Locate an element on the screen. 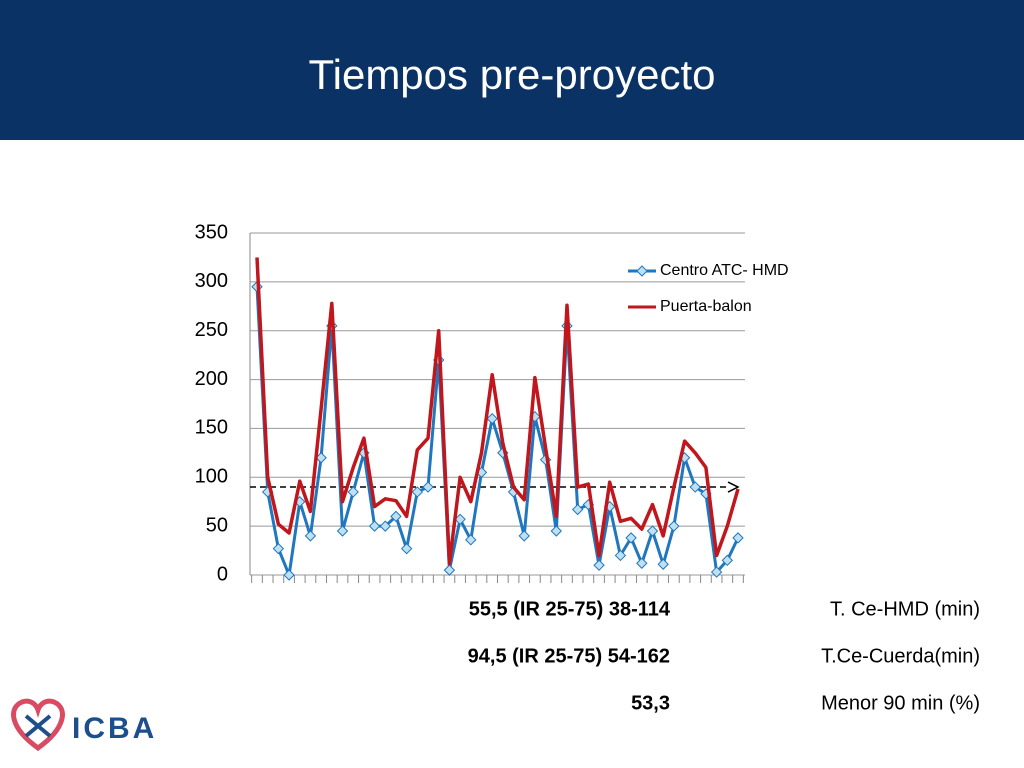  y-tick-label: 50 is located at coordinates (217, 525).